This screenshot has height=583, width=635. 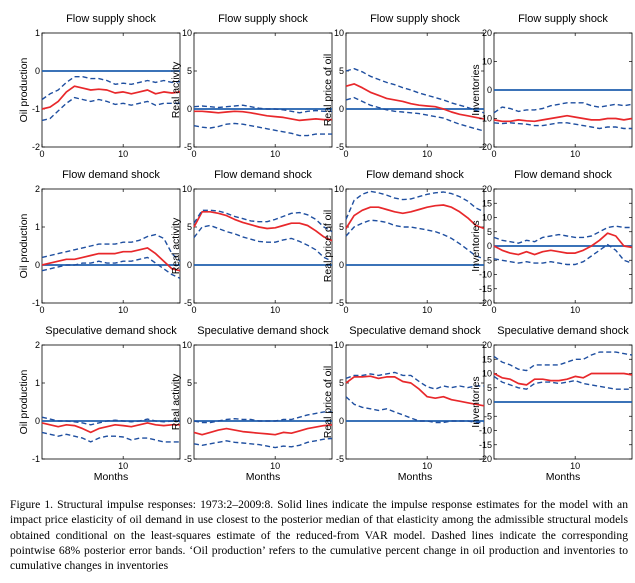 I want to click on y-tick-label: 2, so click(x=37, y=345).